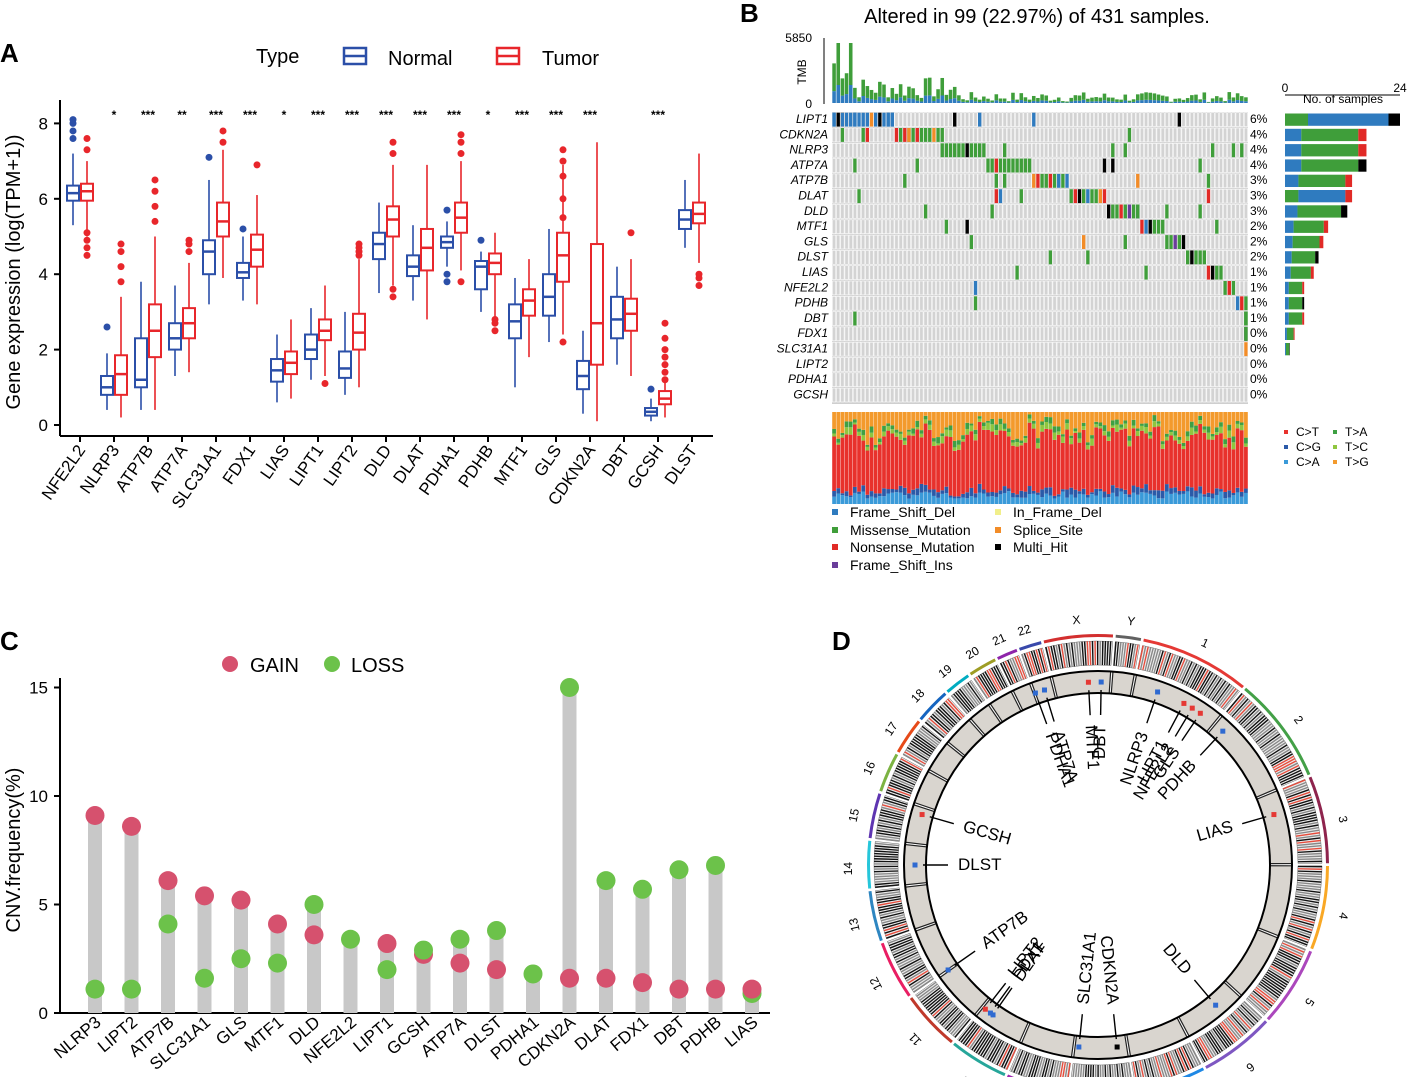 The width and height of the screenshot is (1407, 1077). Describe the element at coordinates (1348, 119) in the screenshot. I see `side-bar-segment` at that location.